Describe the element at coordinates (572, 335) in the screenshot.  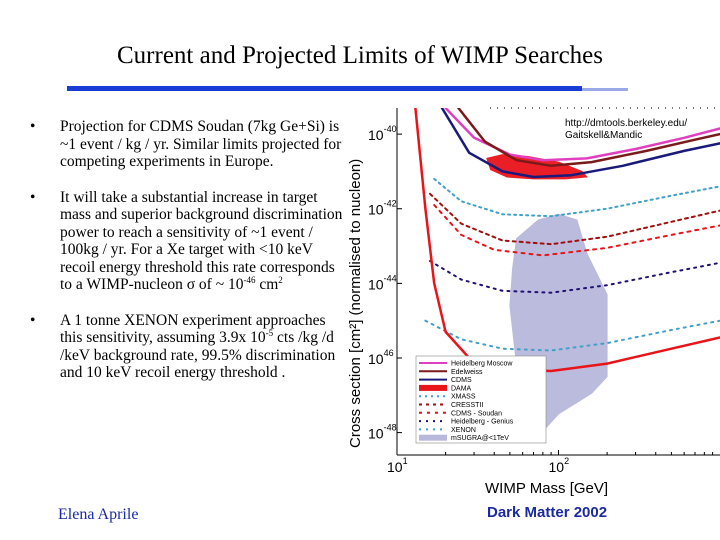
I see `series-xenon` at that location.